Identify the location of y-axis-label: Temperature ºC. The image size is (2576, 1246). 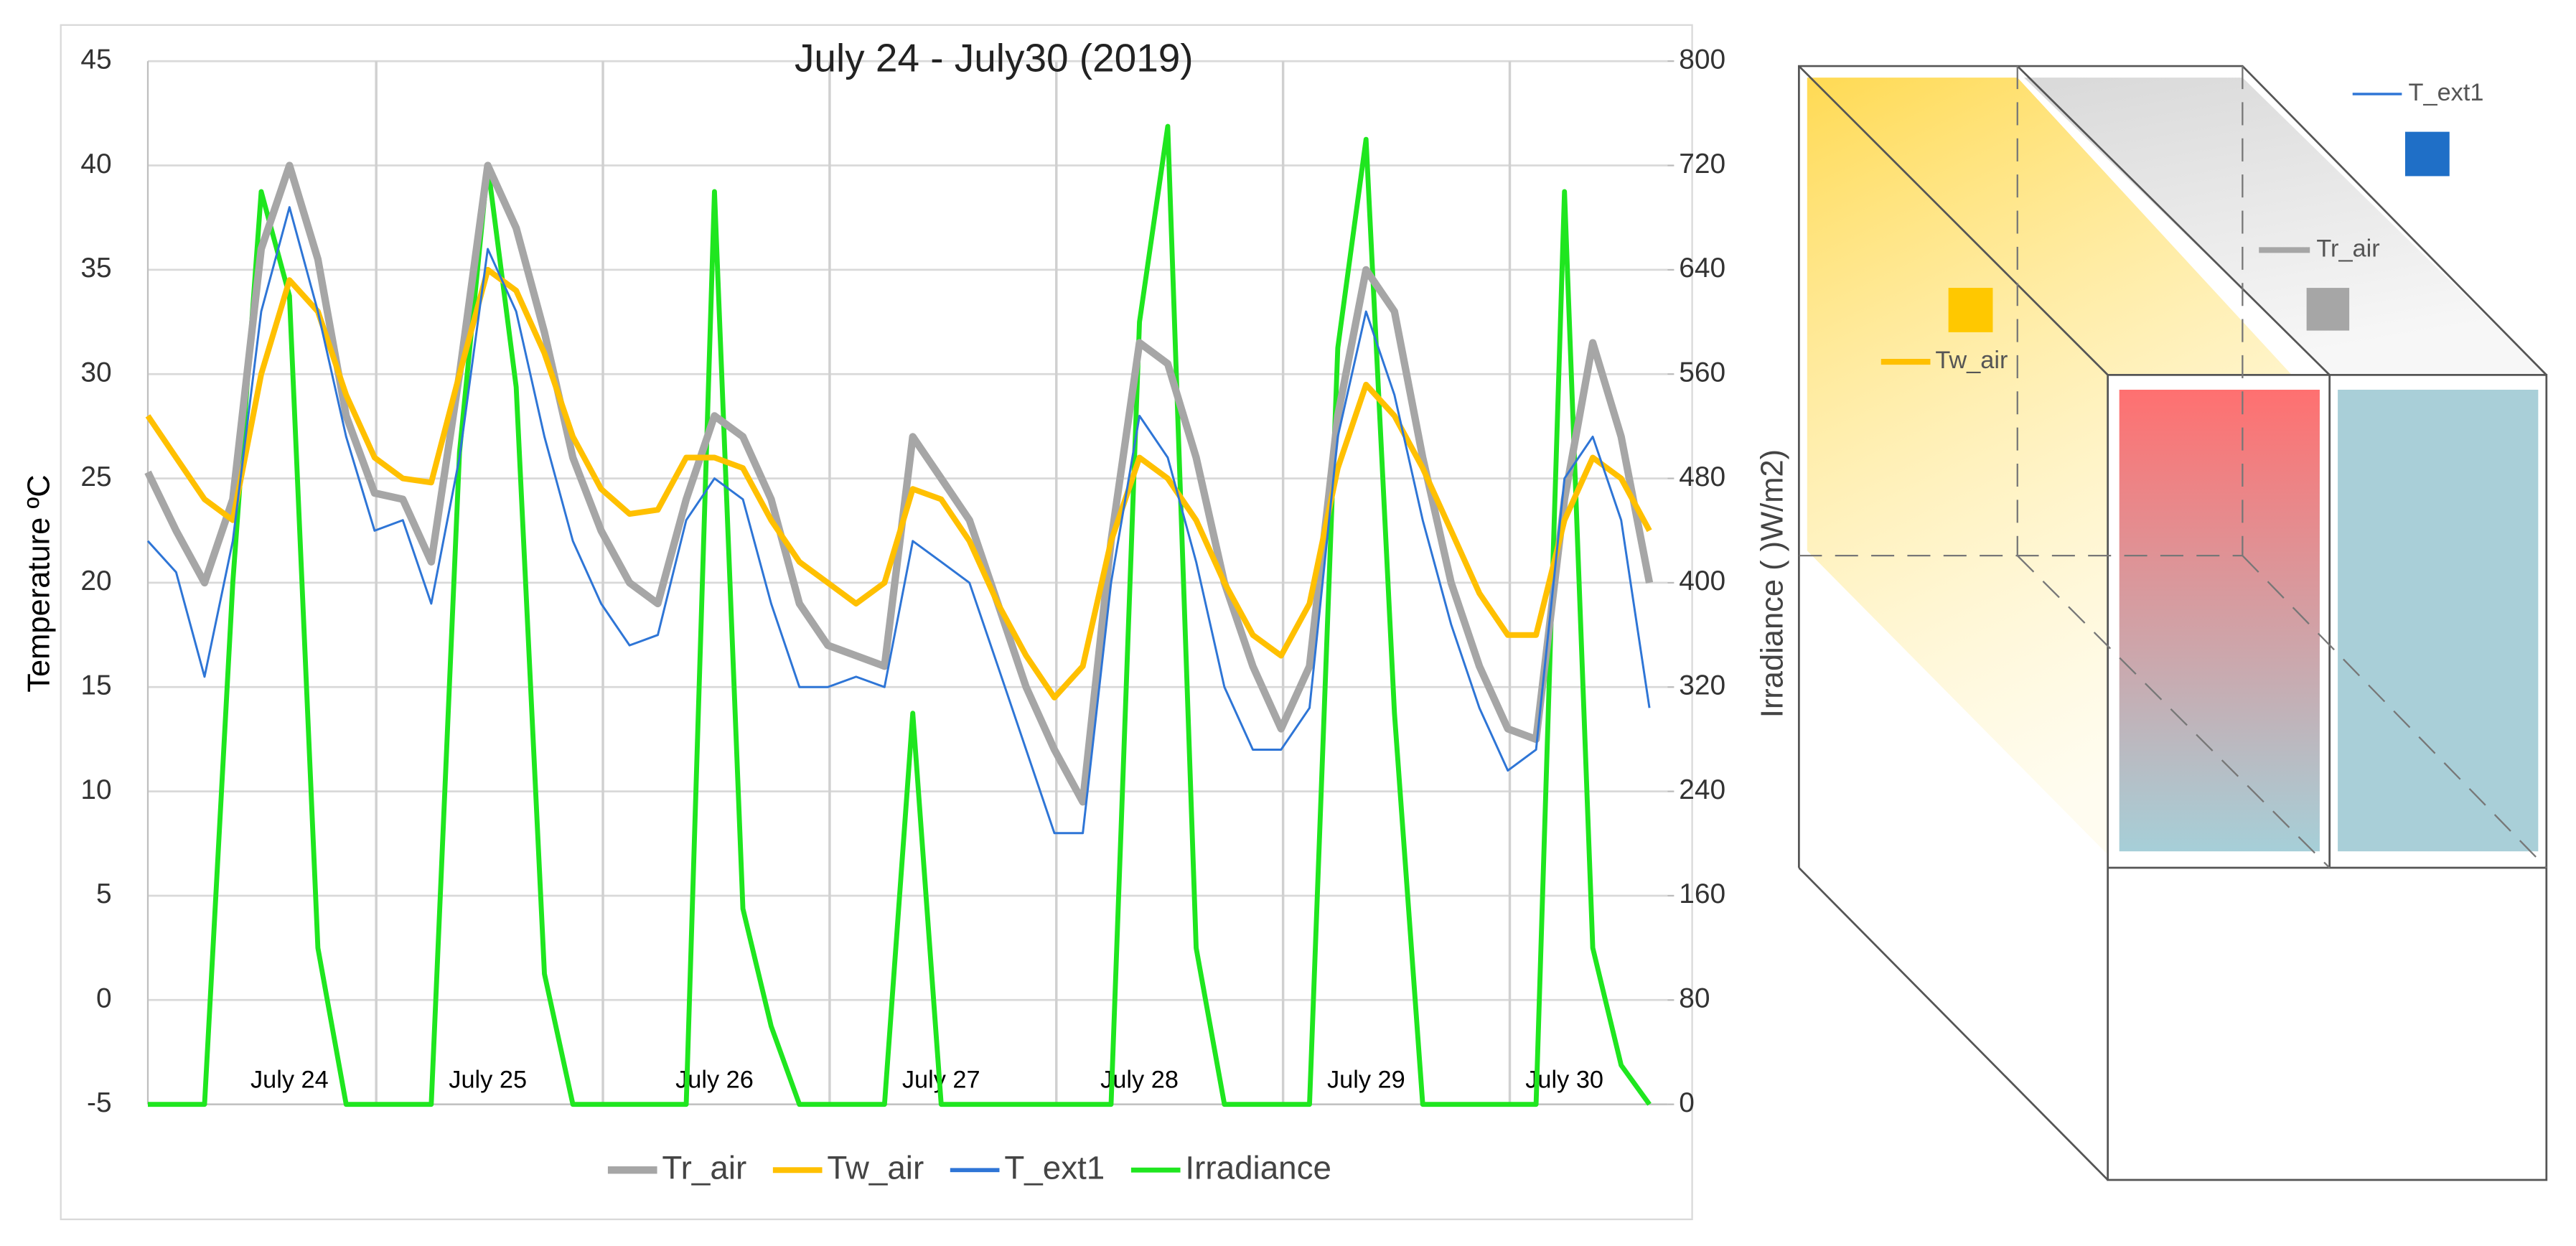
(39, 583).